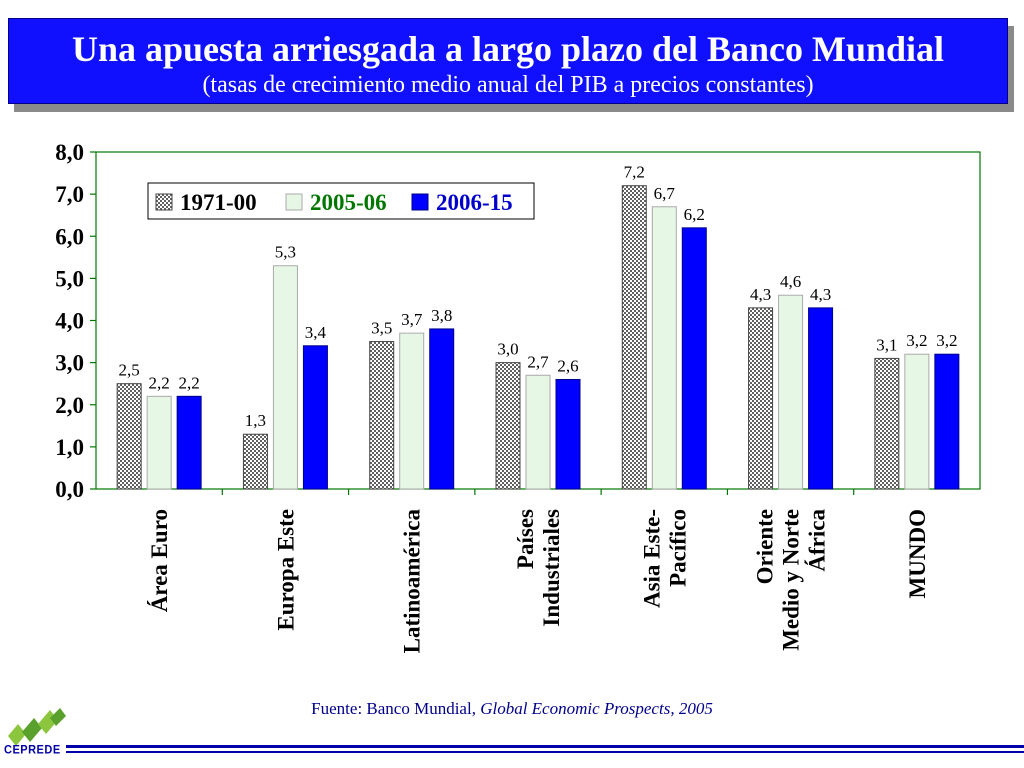 This screenshot has width=1024, height=768. Describe the element at coordinates (765, 546) in the screenshot. I see `category-label: Oriente` at that location.